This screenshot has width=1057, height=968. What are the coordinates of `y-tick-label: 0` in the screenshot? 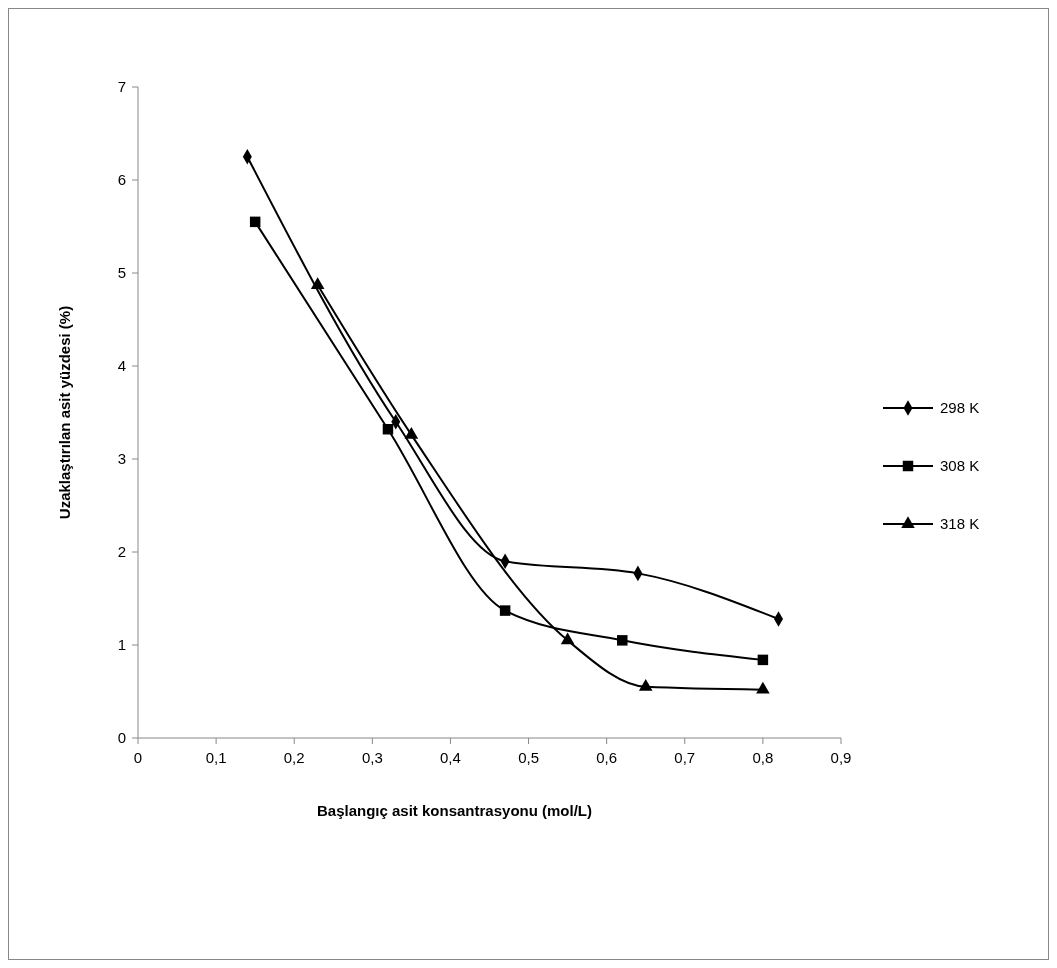 It's located at (121, 738).